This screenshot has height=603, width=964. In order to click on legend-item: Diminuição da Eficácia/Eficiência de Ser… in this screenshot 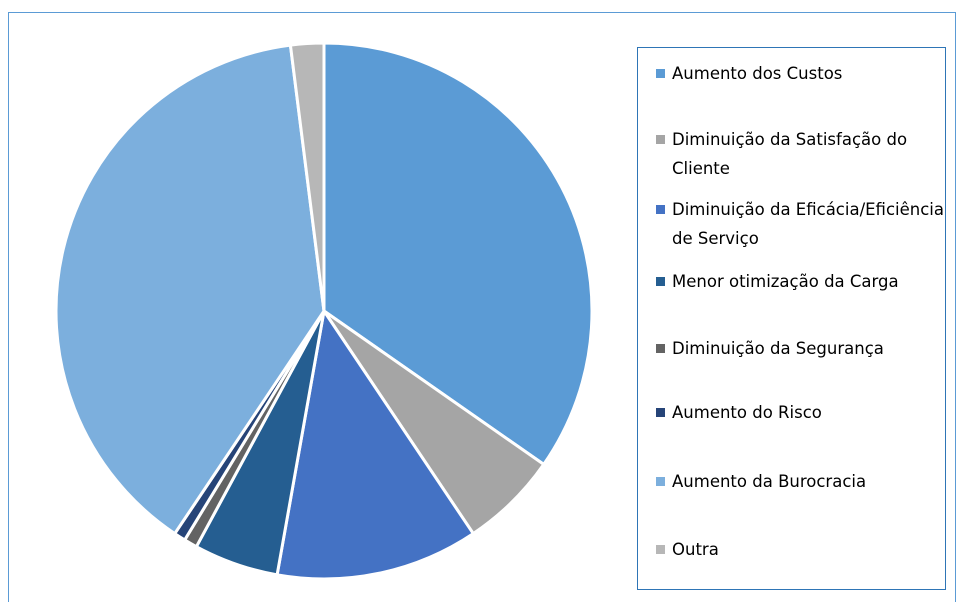, I will do `click(801, 224)`.